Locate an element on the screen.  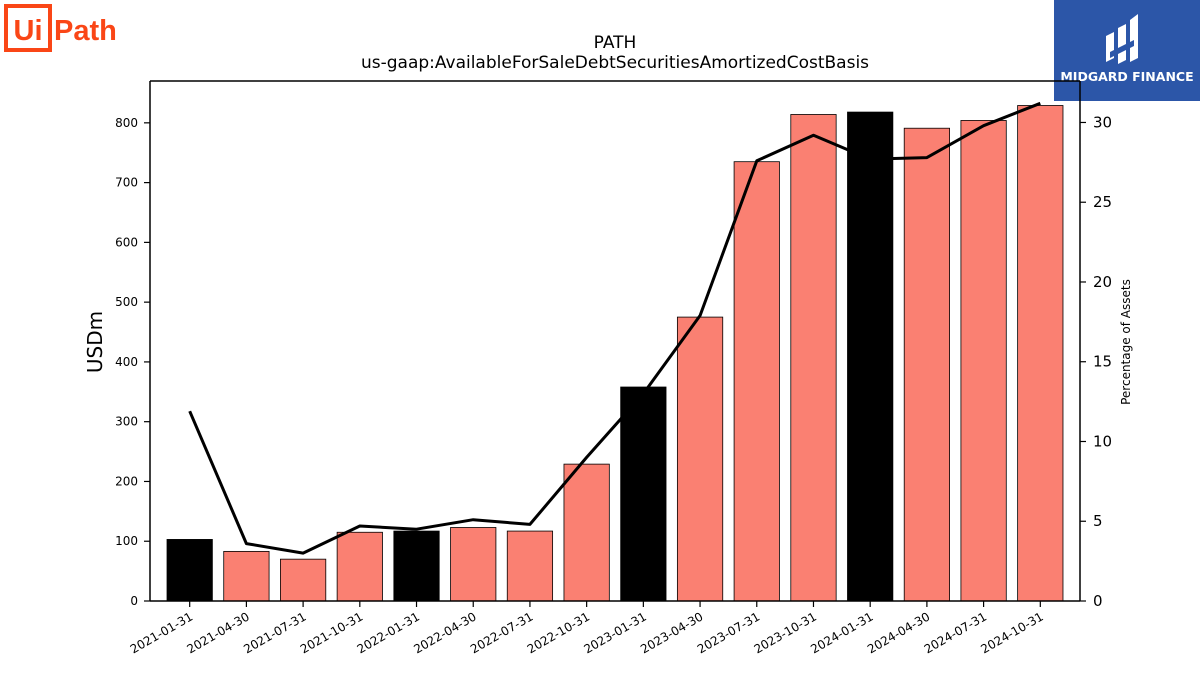
x-tick-label: 2024-01-31 is located at coordinates (841, 632).